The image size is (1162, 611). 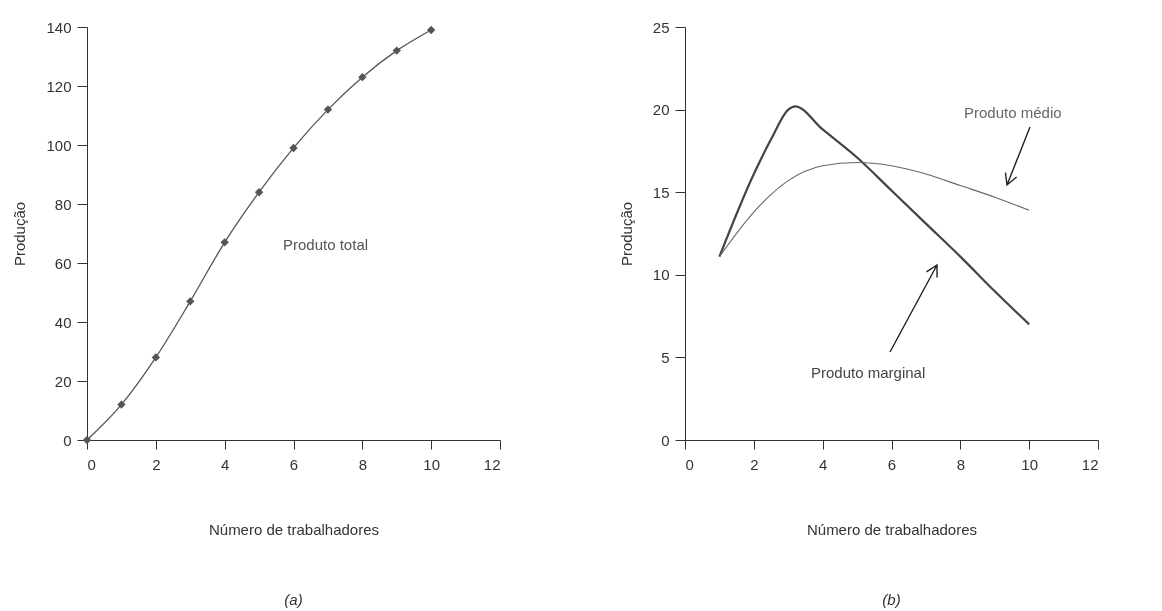 What do you see at coordinates (661, 192) in the screenshot?
I see `y-tick-label: 15` at bounding box center [661, 192].